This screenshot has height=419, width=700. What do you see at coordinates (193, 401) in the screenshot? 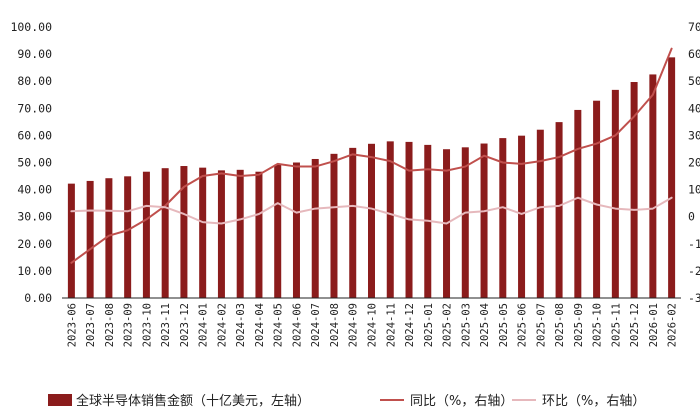
I see `legend-label: 全球半导体销售金额（十亿美元，左轴）` at bounding box center [193, 401].